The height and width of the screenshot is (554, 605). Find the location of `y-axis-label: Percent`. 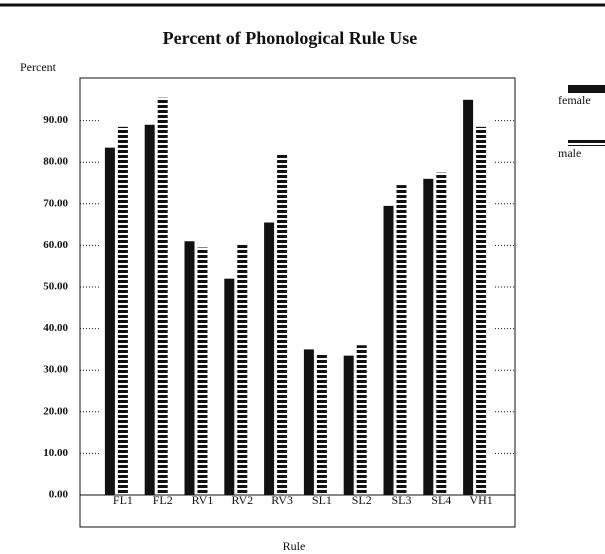

y-axis-label: Percent is located at coordinates (38, 67).